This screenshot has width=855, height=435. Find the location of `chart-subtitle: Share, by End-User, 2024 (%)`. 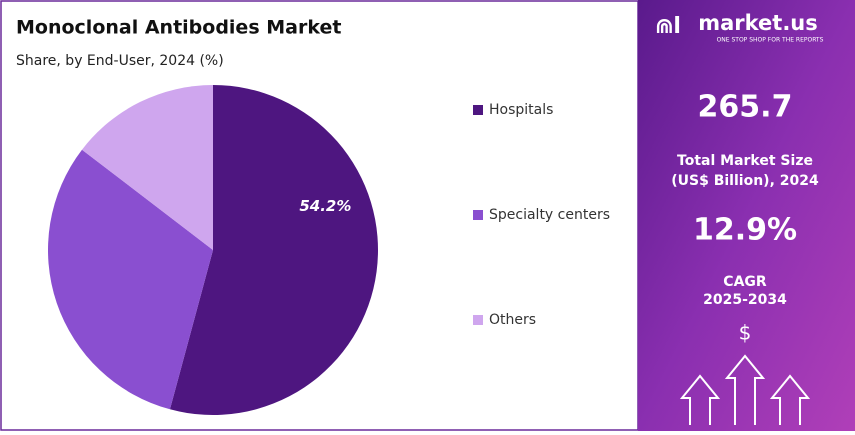

chart-subtitle: Share, by End-User, 2024 (%) is located at coordinates (120, 61).